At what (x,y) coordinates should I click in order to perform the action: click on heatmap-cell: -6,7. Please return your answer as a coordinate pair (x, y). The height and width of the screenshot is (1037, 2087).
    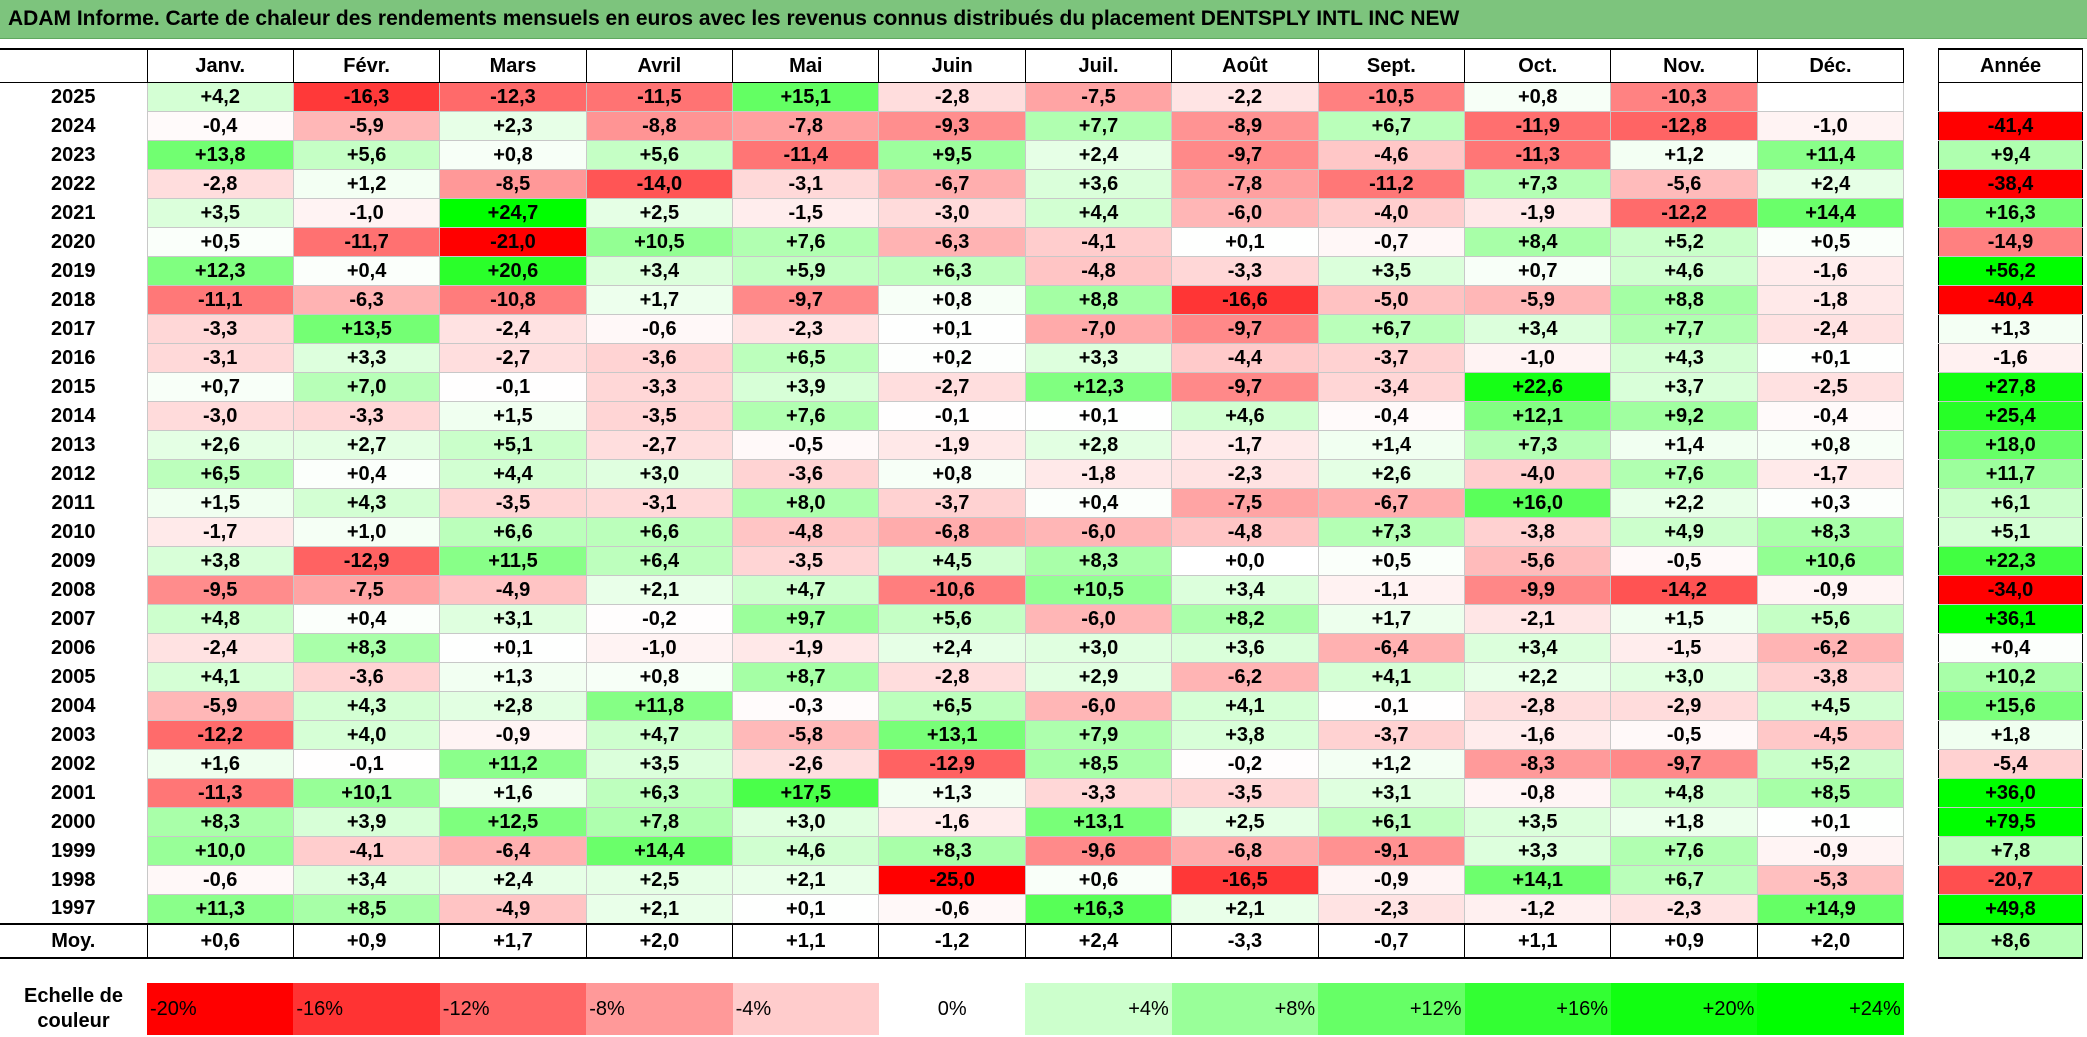
    Looking at the image, I should click on (1391, 503).